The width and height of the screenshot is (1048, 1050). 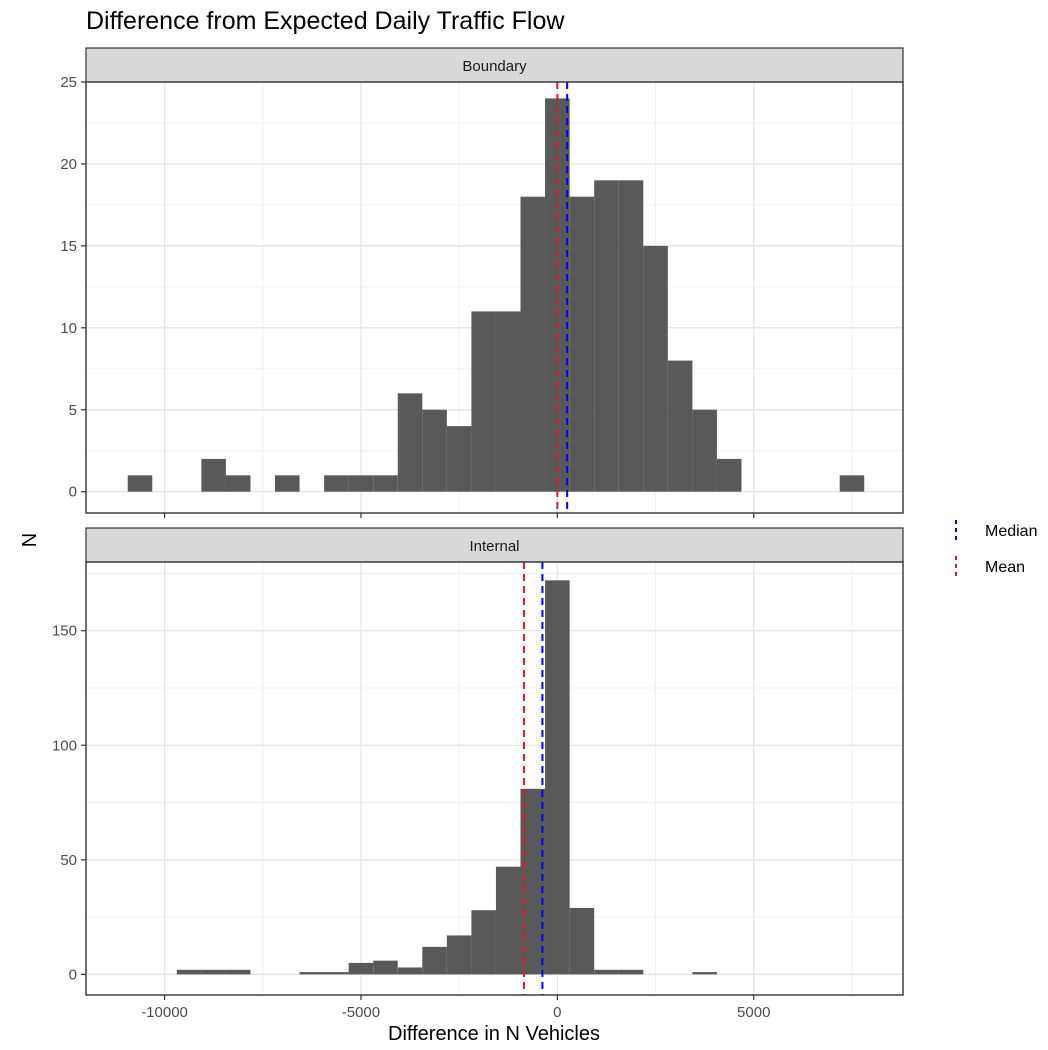 I want to click on y-tick-label: 15, so click(x=68, y=246).